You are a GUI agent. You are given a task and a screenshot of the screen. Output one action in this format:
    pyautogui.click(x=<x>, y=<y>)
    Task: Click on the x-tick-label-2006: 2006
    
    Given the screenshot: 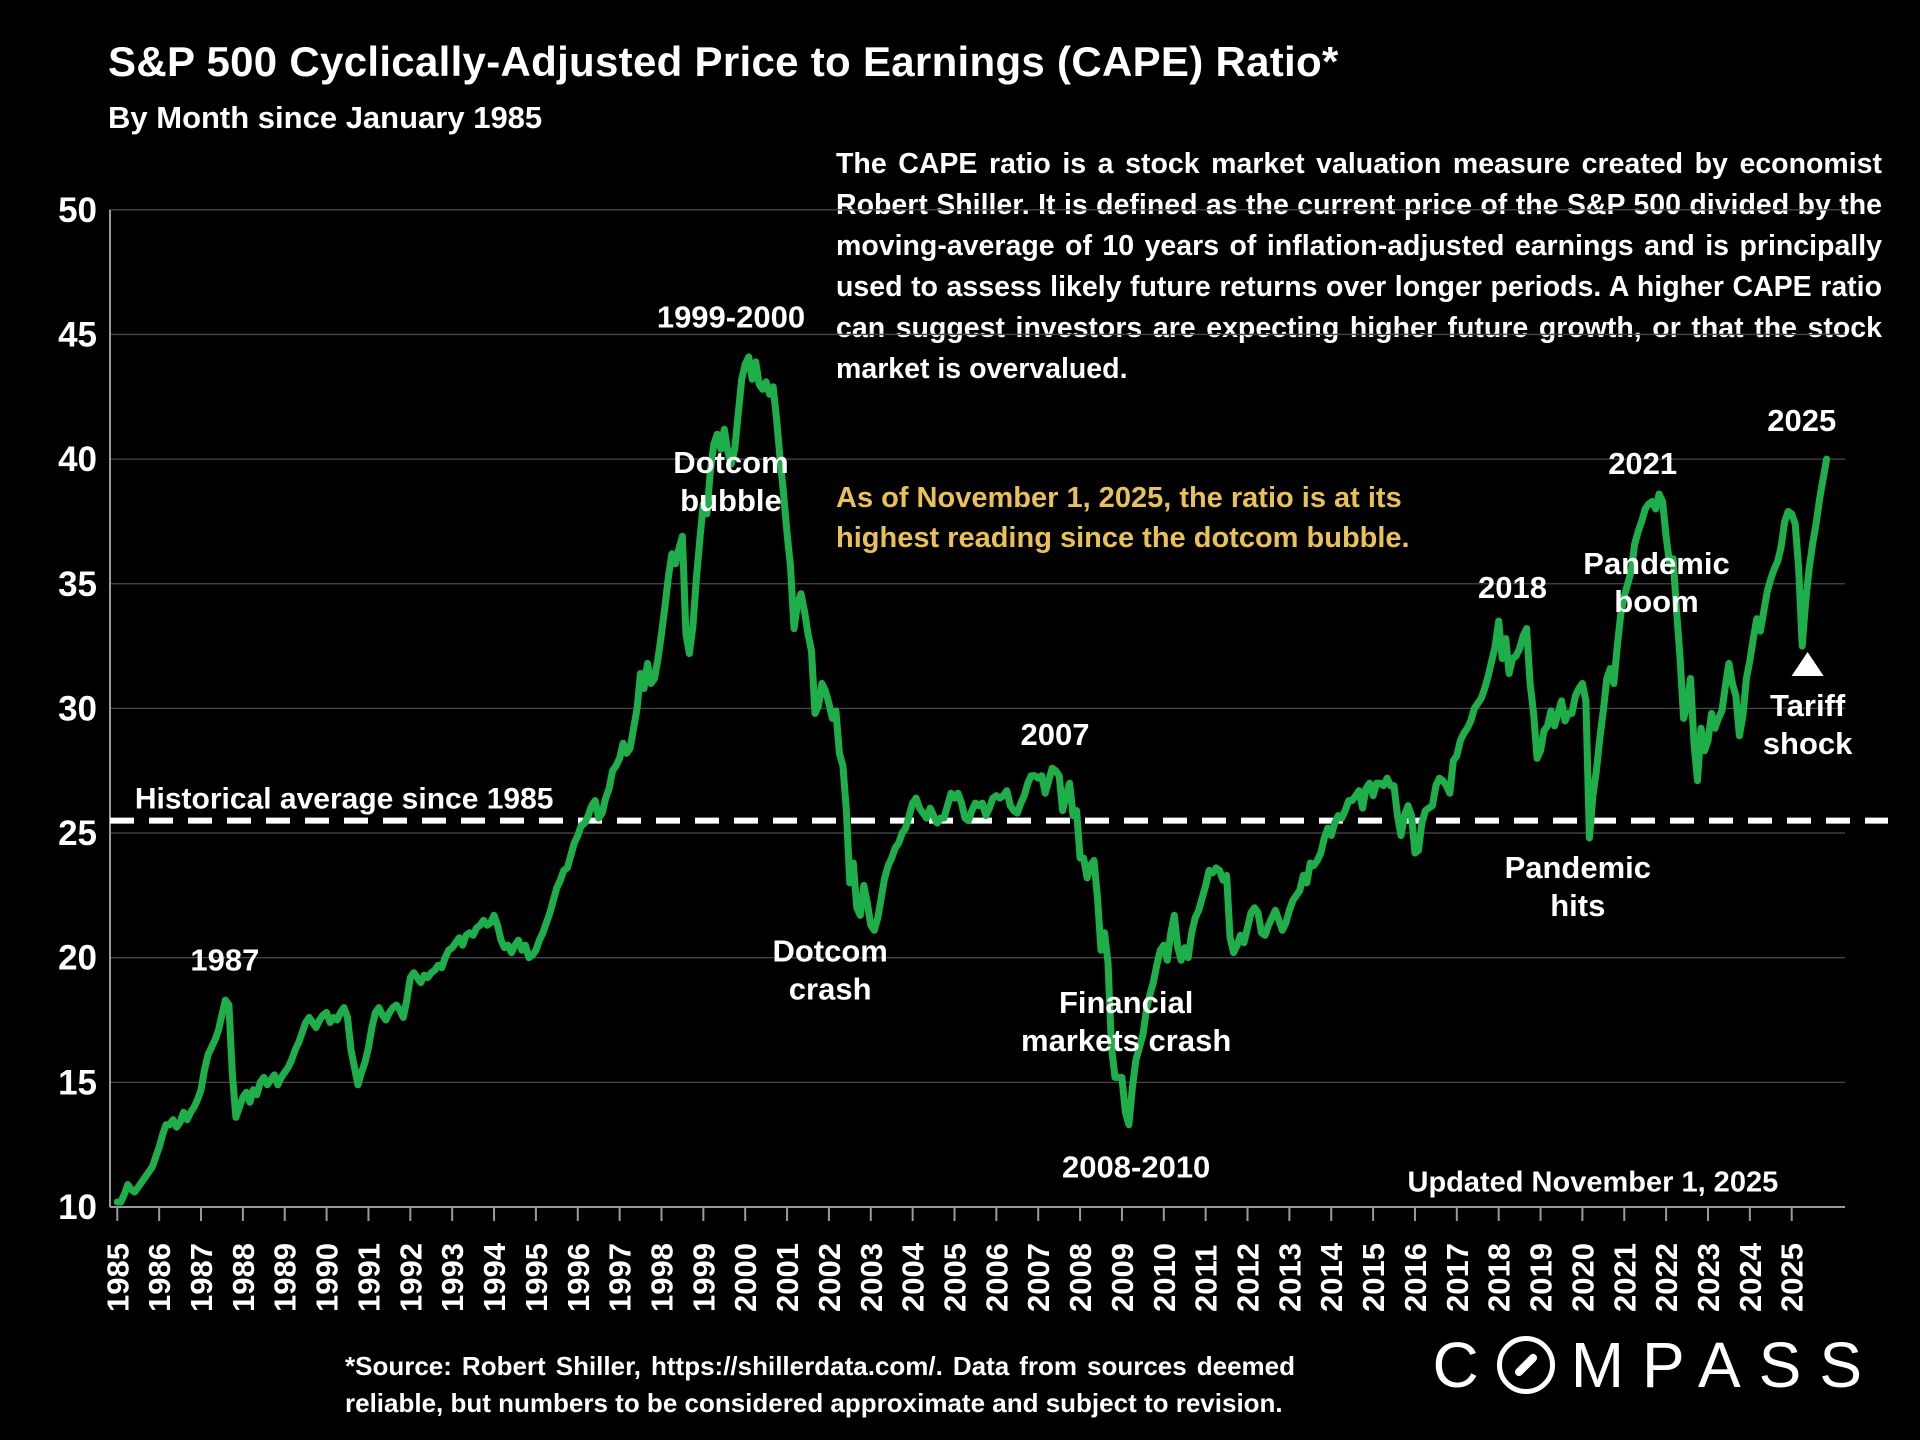 What is the action you would take?
    pyautogui.click(x=996, y=1277)
    